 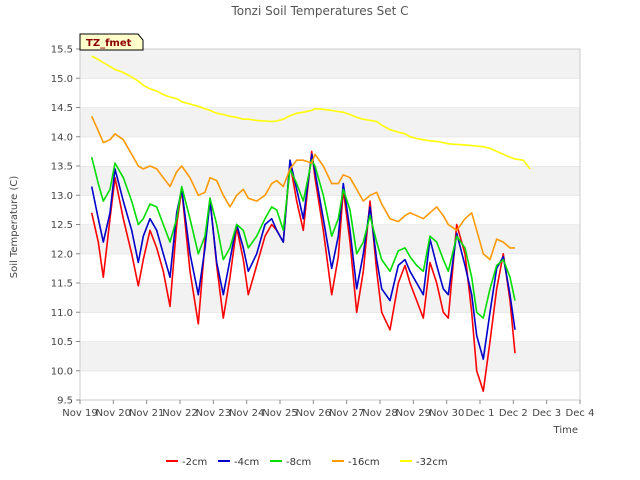 I want to click on x-tick-label: Nov 30, so click(x=446, y=413).